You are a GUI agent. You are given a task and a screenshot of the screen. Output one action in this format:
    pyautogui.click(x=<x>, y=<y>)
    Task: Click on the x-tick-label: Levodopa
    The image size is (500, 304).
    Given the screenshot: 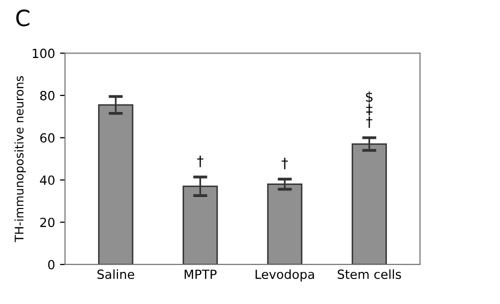 What is the action you would take?
    pyautogui.click(x=285, y=275)
    